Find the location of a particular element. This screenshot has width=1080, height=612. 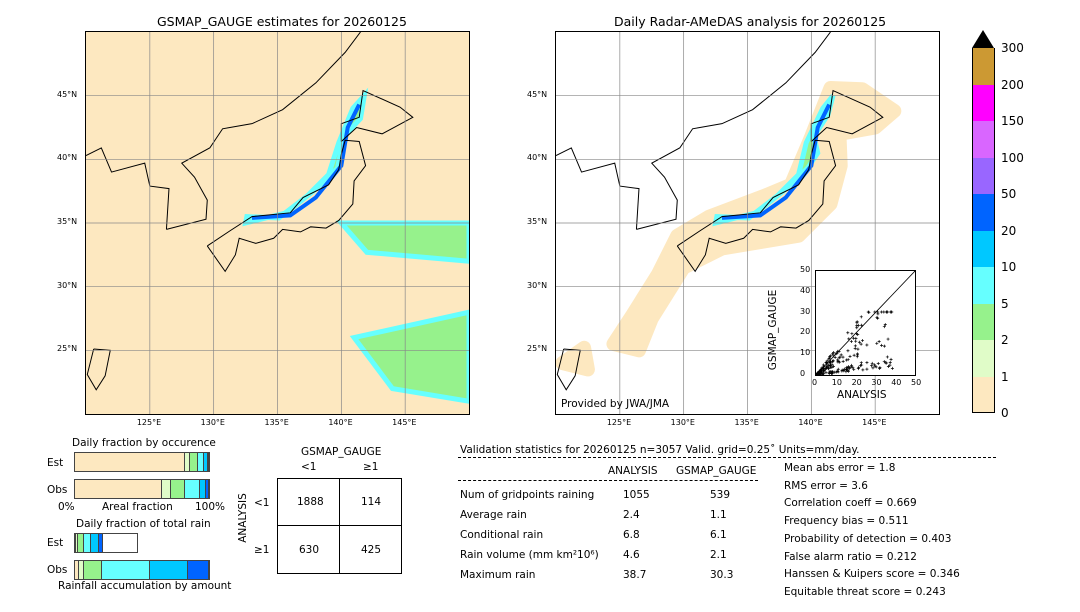

lat-tick: 35°N is located at coordinates (537, 221).